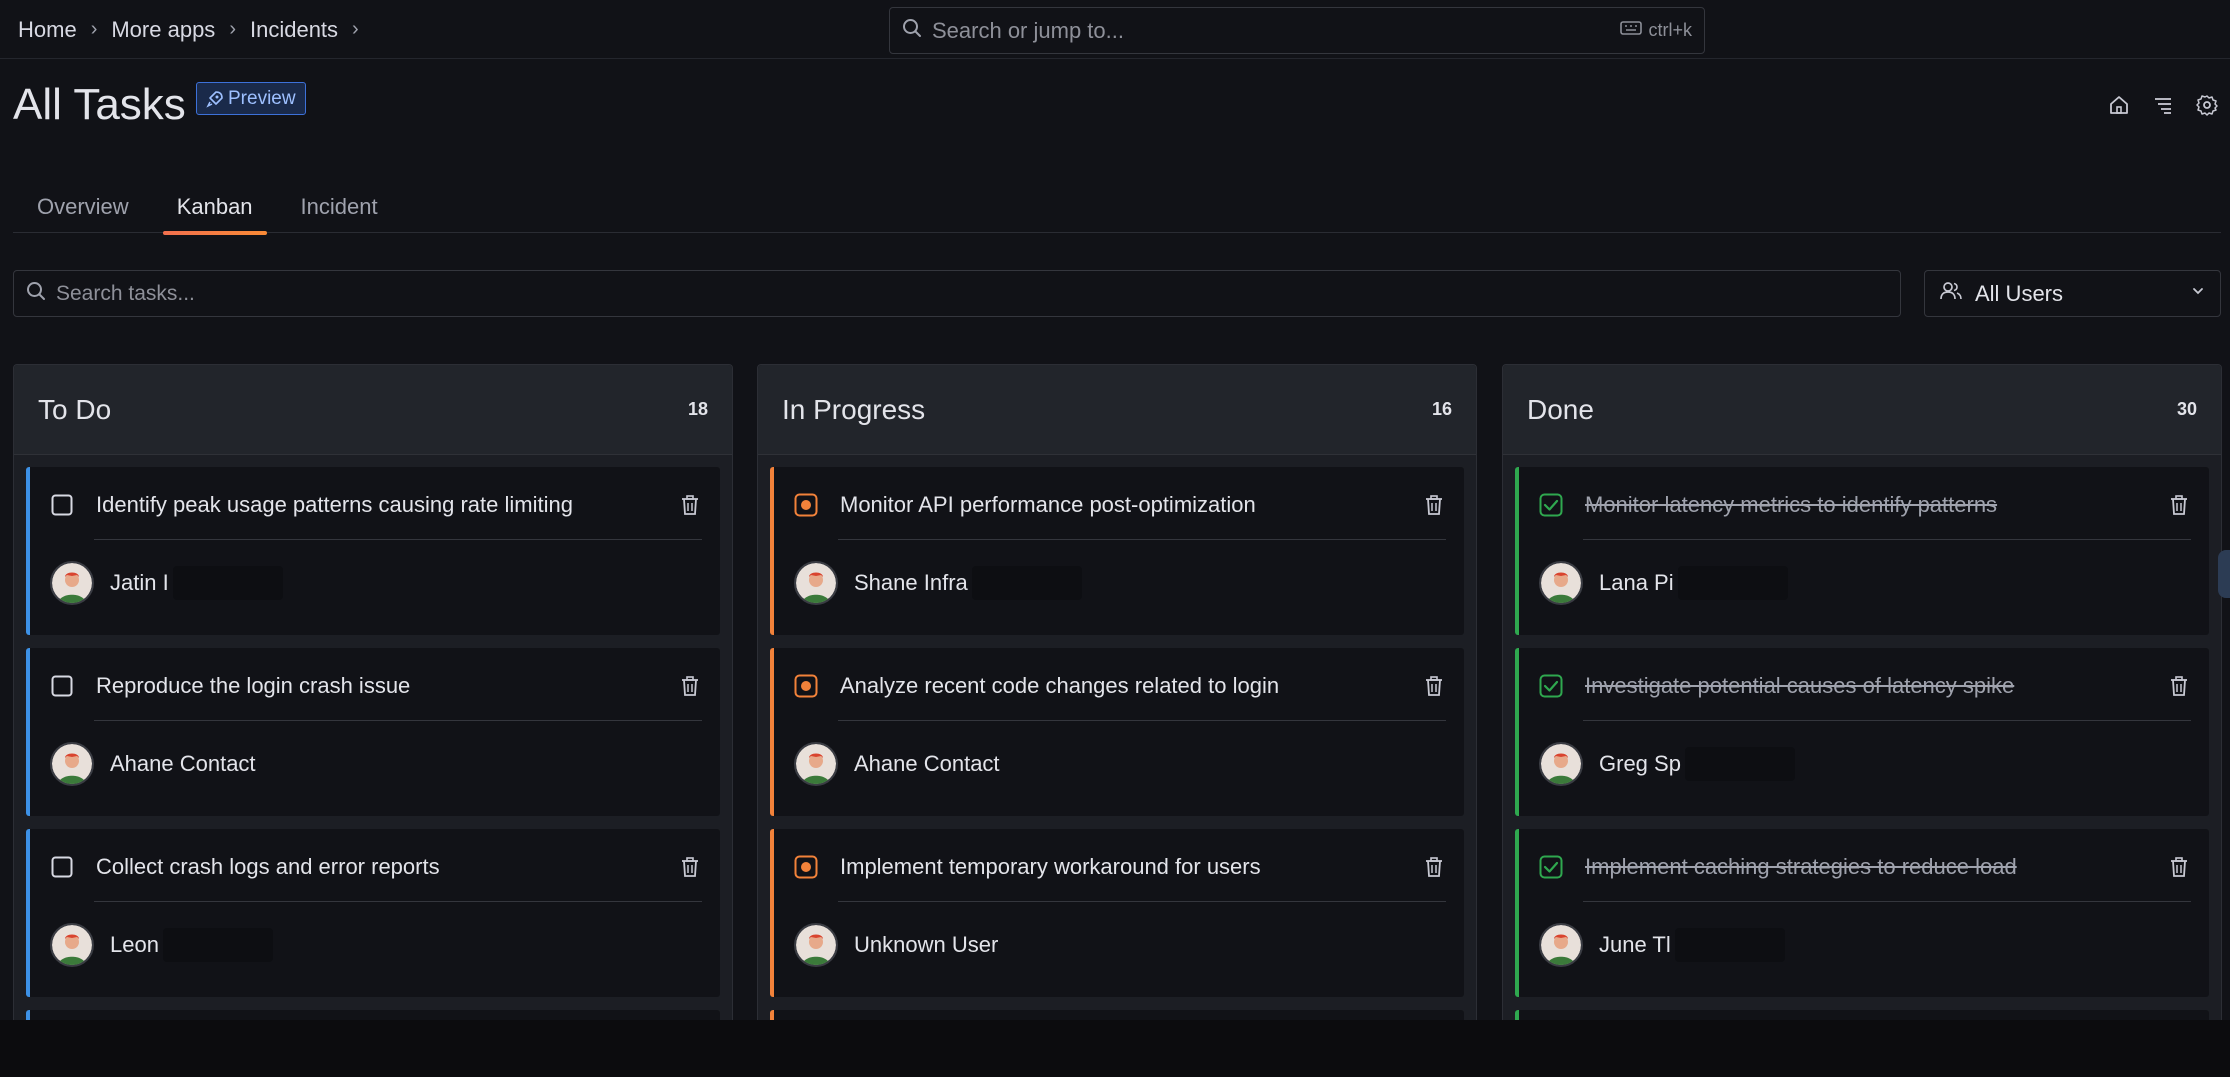 The height and width of the screenshot is (1077, 2230). I want to click on header-actions, so click(2163, 105).